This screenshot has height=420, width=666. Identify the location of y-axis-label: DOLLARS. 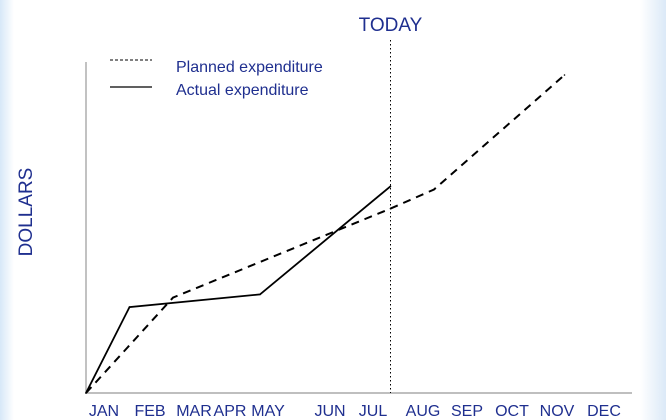
(26, 212).